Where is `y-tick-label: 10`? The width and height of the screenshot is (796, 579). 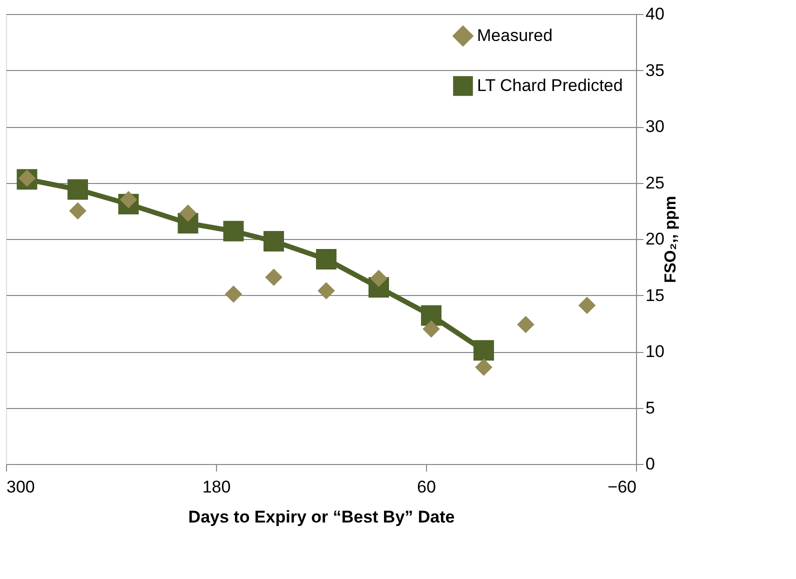 y-tick-label: 10 is located at coordinates (655, 351).